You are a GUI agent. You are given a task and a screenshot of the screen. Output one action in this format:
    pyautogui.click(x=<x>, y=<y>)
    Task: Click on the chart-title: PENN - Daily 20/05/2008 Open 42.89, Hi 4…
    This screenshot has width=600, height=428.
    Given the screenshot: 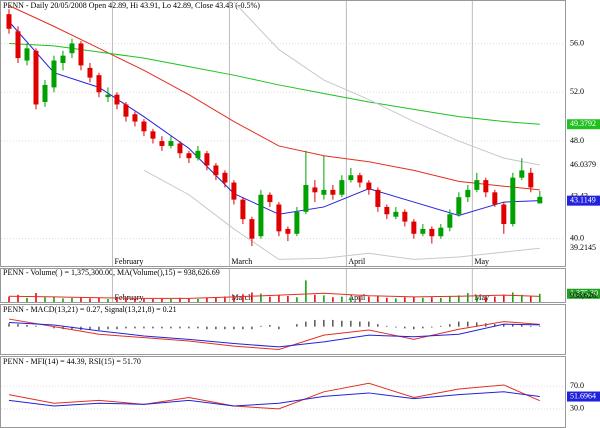 What is the action you would take?
    pyautogui.click(x=131, y=5)
    